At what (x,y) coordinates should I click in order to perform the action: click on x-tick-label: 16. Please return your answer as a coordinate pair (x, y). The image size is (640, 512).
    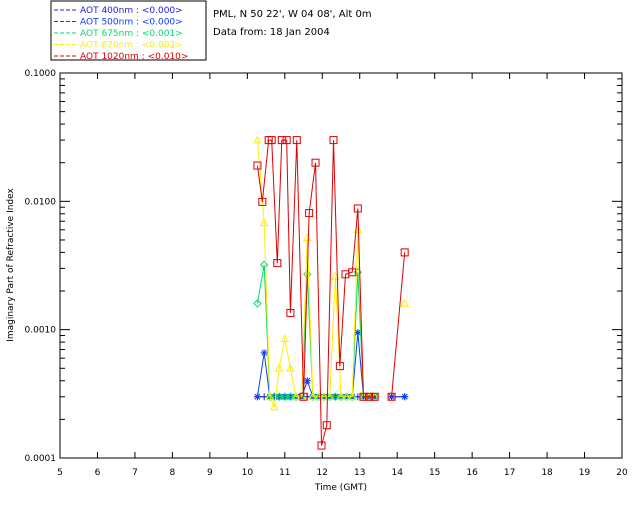
    Looking at the image, I should click on (472, 473).